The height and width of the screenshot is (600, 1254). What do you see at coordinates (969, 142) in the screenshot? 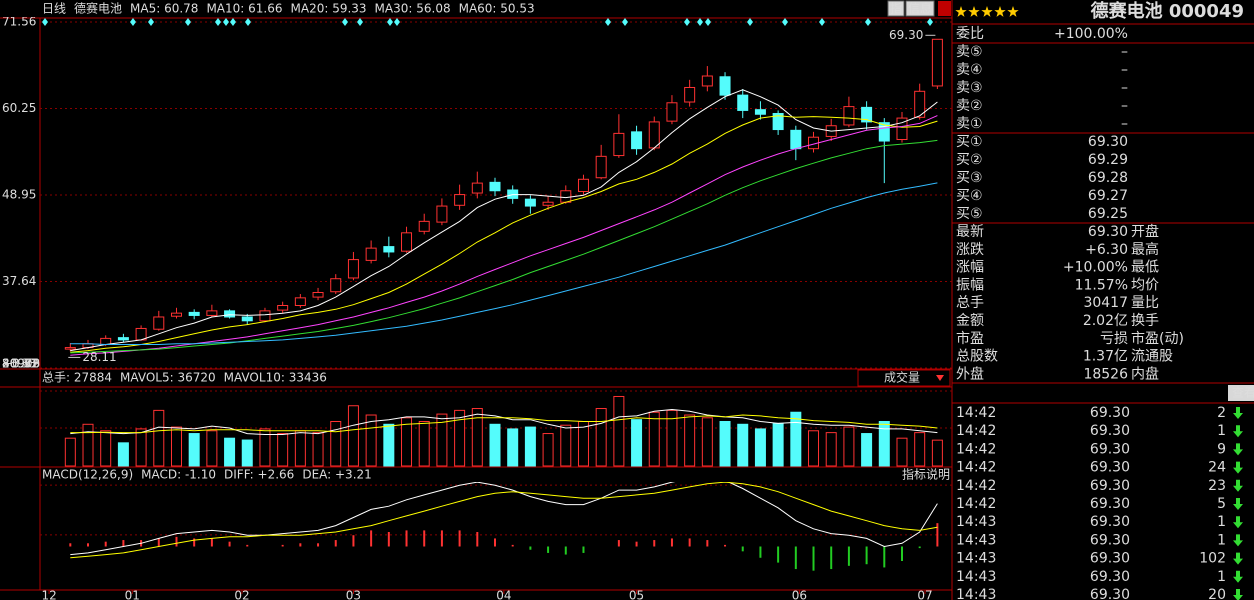
I see `quote-label: 买①` at bounding box center [969, 142].